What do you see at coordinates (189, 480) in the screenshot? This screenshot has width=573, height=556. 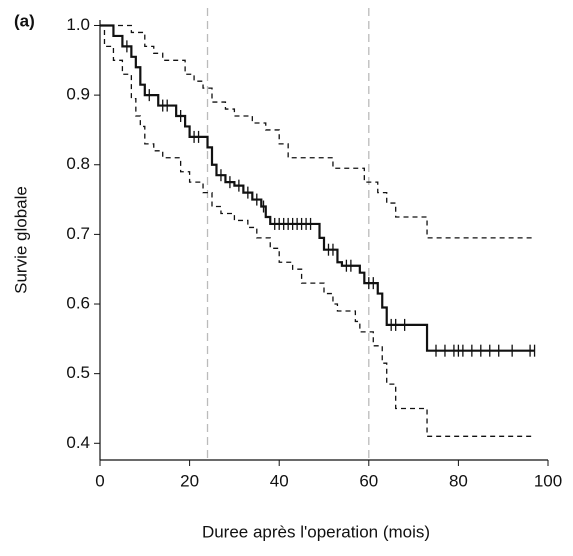 I see `x-tick-label: 20` at bounding box center [189, 480].